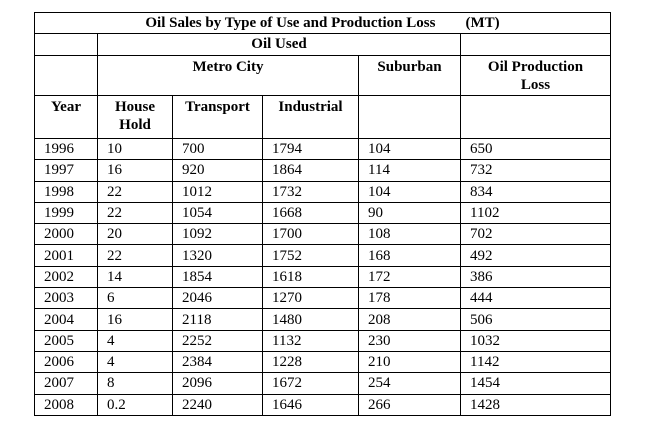 This screenshot has width=665, height=435. I want to click on household-header: House Hold, so click(135, 117).